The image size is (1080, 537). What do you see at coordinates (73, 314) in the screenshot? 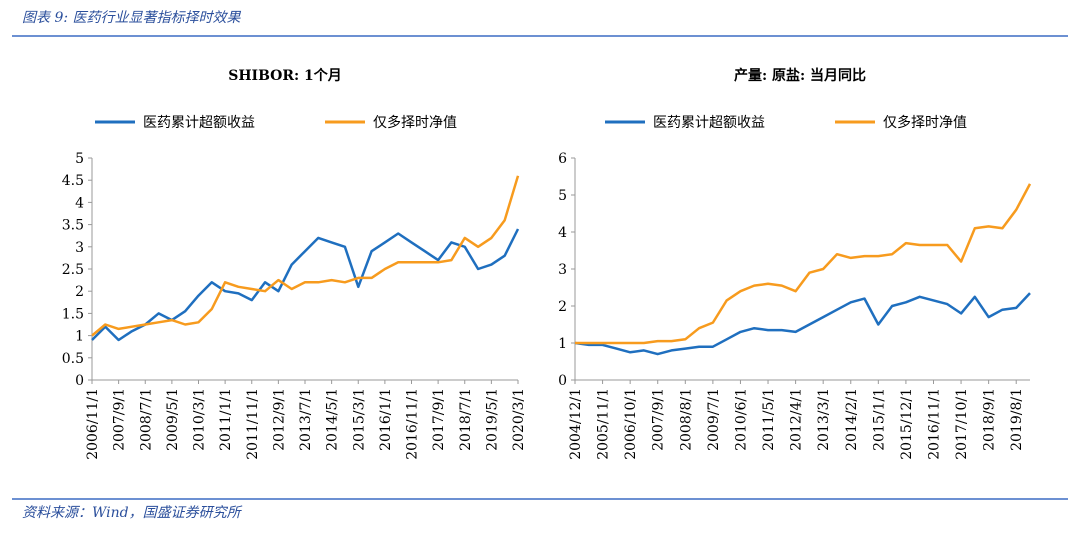
I see `y-tick-label: 1.5` at bounding box center [73, 314].